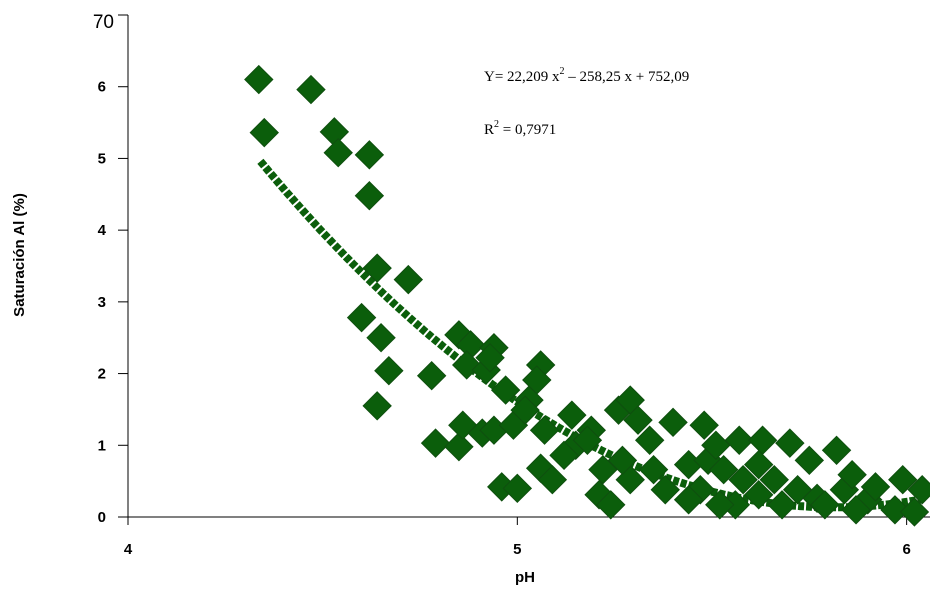 This screenshot has width=930, height=589. I want to click on y-tick-label: 2, so click(102, 374).